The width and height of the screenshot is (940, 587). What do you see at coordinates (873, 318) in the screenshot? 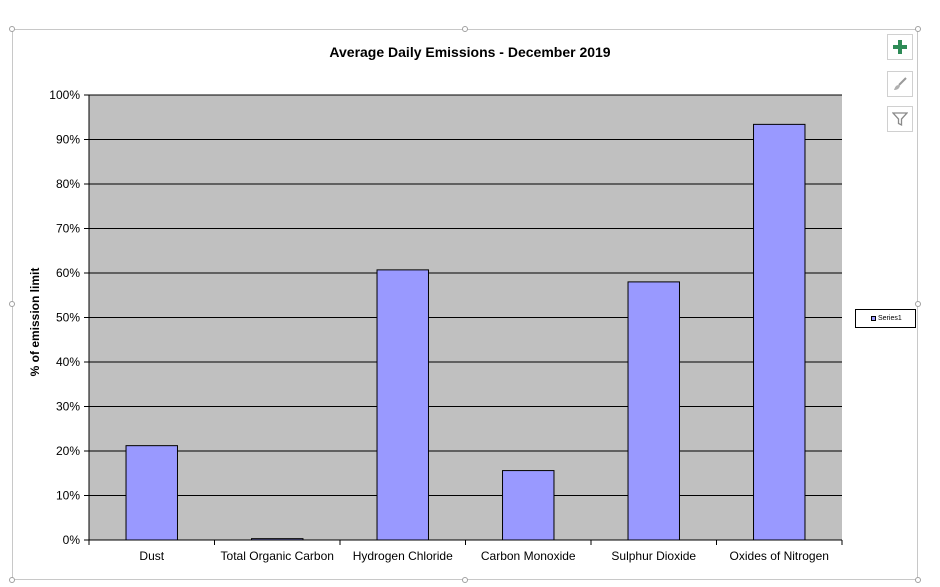
I see `legend-swatch` at bounding box center [873, 318].